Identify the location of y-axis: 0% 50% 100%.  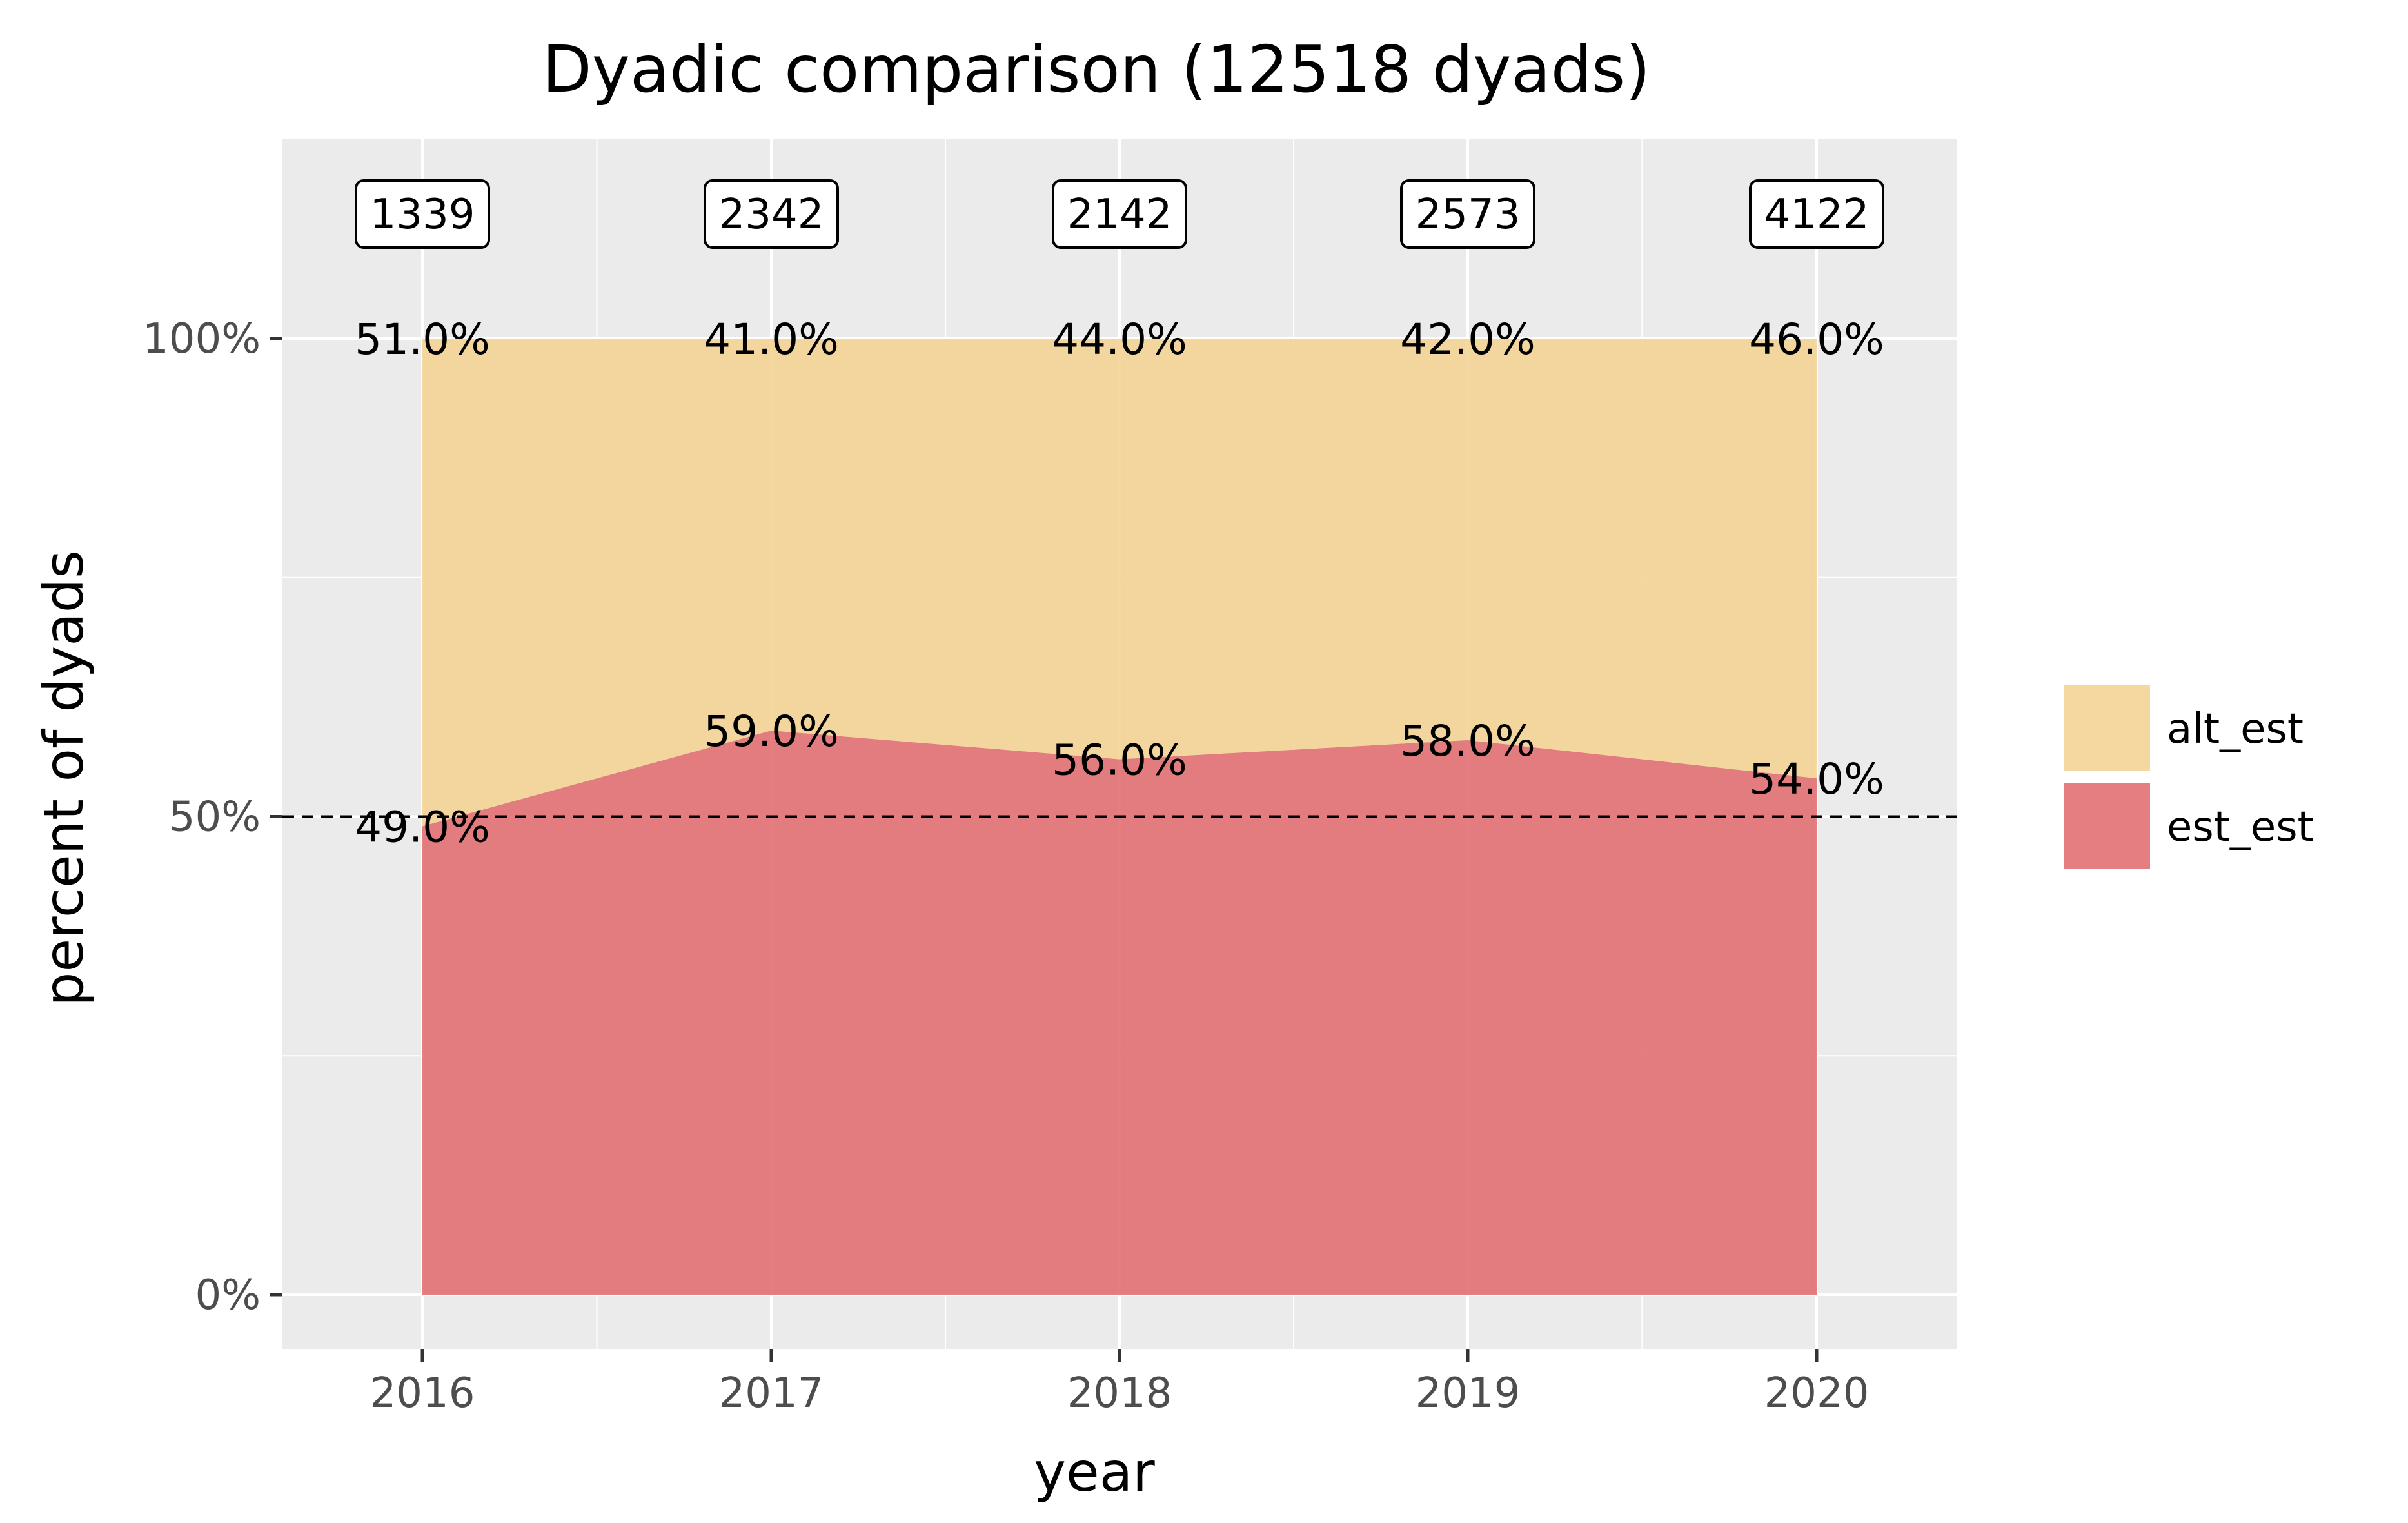
(212, 817).